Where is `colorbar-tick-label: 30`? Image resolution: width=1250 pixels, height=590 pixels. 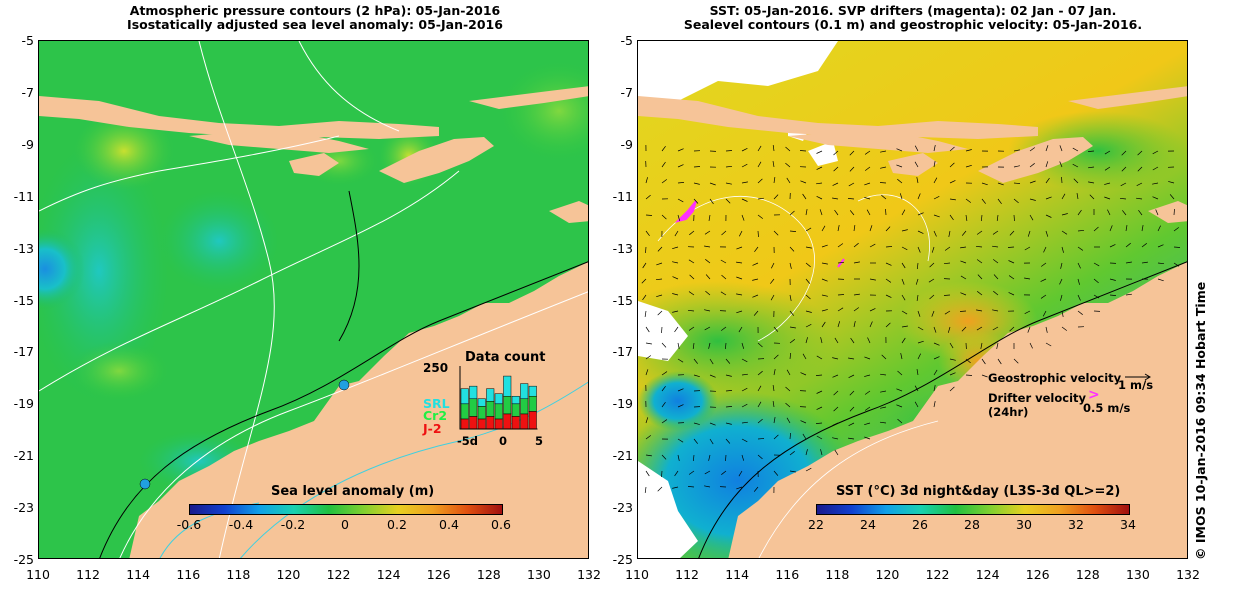 colorbar-tick-label: 30 is located at coordinates (1024, 524).